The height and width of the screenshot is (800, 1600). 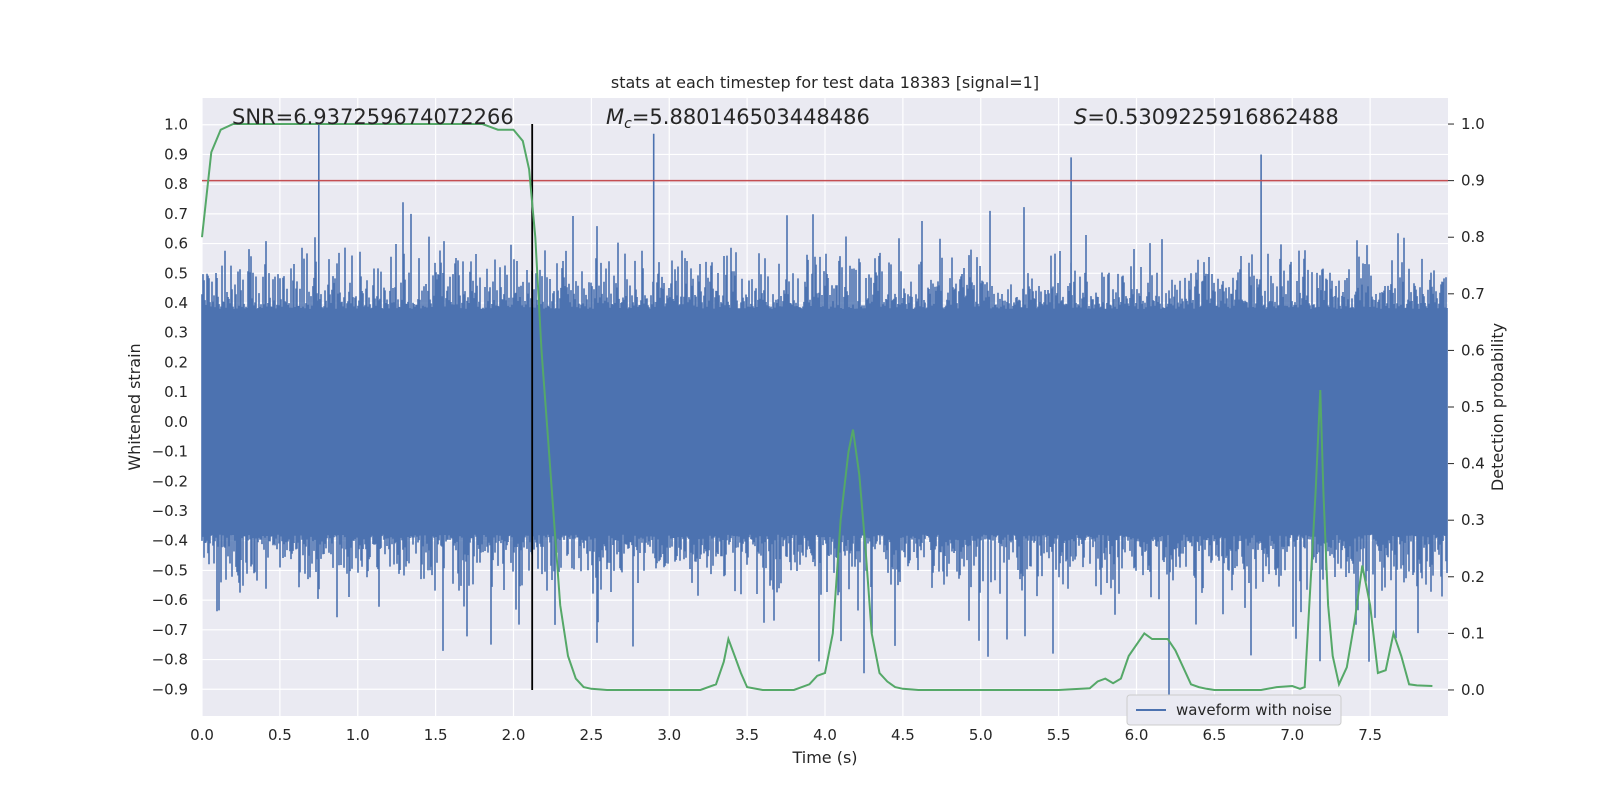 What do you see at coordinates (1473, 520) in the screenshot?
I see `right-y-tick-label: 0.3` at bounding box center [1473, 520].